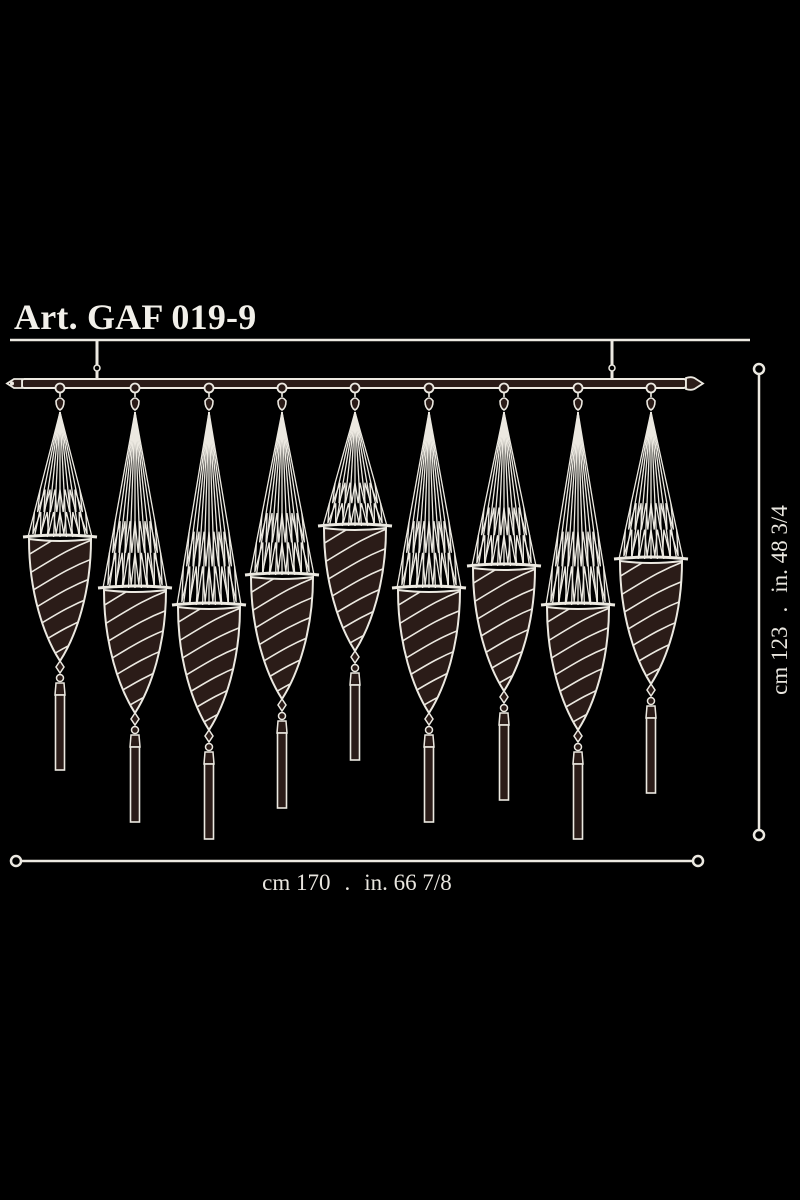  What do you see at coordinates (759, 835) in the screenshot?
I see `height-dimension-bottom` at bounding box center [759, 835].